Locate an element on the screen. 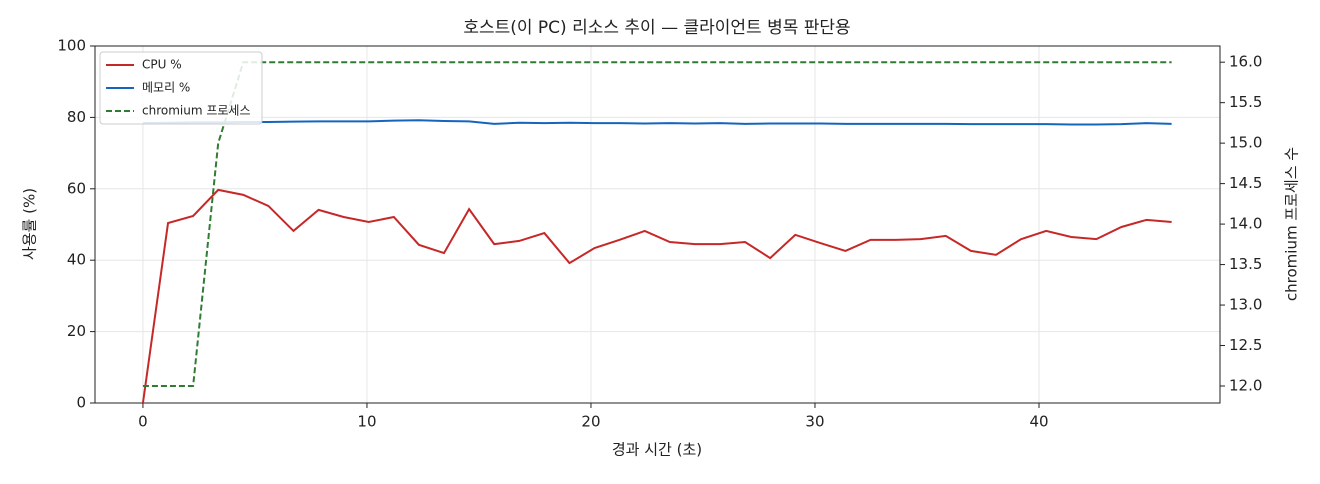 The height and width of the screenshot is (484, 1320). y2-tick-label: 12.0 is located at coordinates (1245, 386).